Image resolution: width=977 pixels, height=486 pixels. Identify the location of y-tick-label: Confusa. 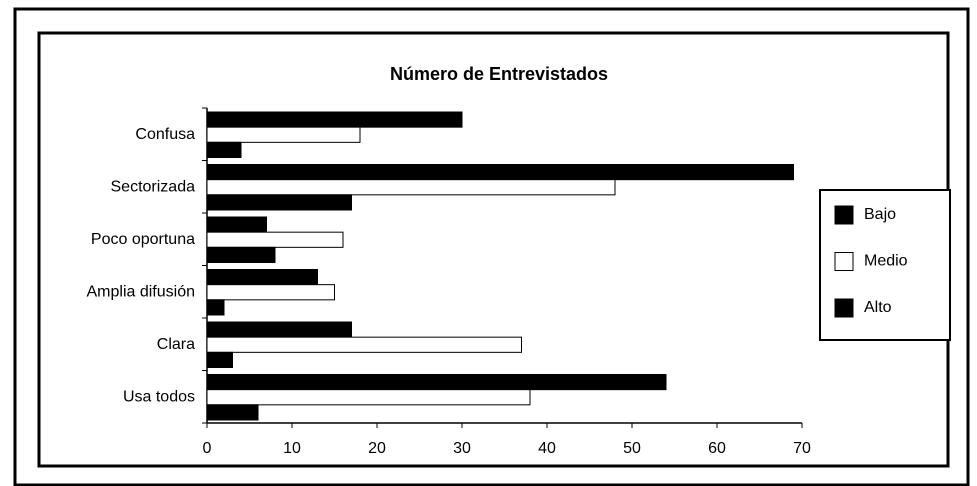
(165, 134).